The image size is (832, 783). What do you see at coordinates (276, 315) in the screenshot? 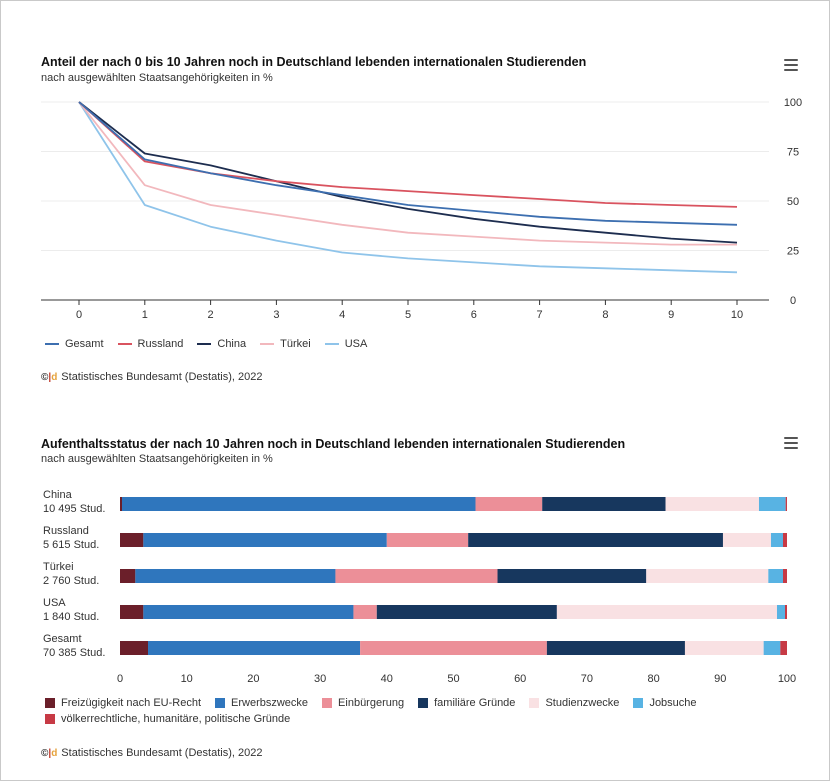
I see `x-tick-label: 3` at bounding box center [276, 315].